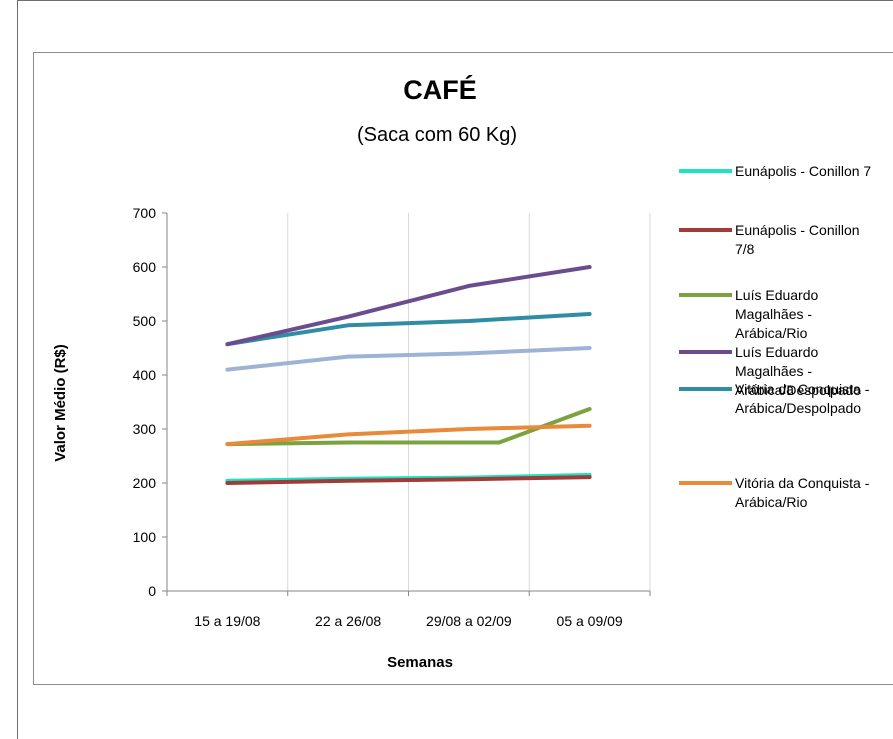  What do you see at coordinates (469, 621) in the screenshot?
I see `x-tick-label: 29/08 a 02/09` at bounding box center [469, 621].